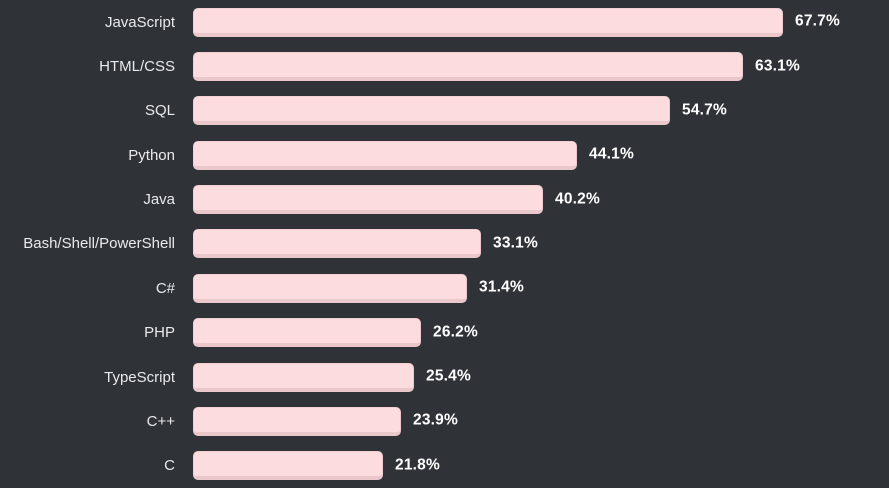  What do you see at coordinates (165, 288) in the screenshot?
I see `category-label: C#` at bounding box center [165, 288].